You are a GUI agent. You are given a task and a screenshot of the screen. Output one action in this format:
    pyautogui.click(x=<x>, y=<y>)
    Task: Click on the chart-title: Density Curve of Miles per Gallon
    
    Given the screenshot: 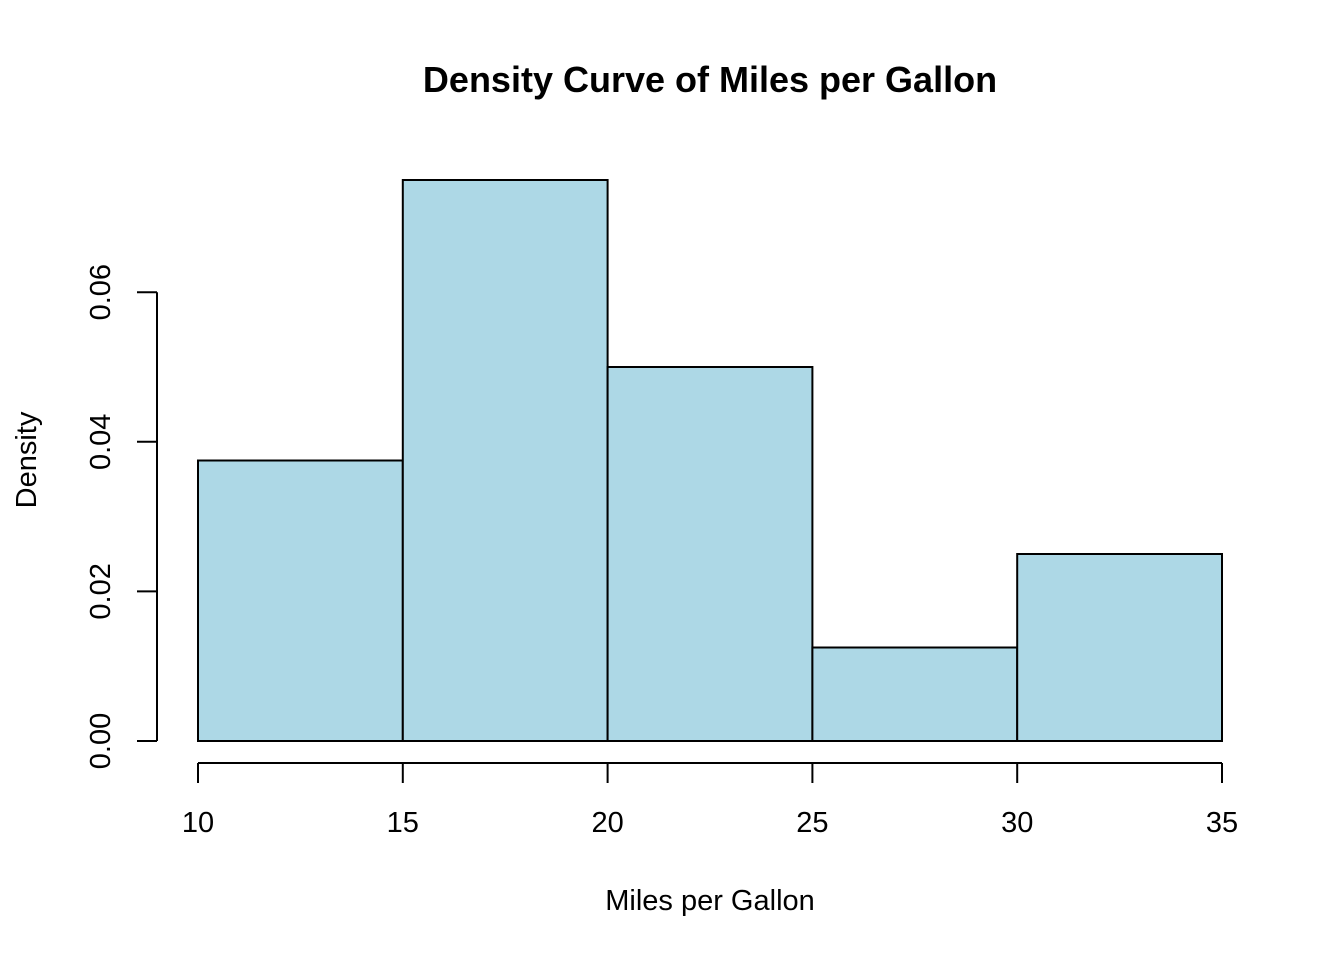 What is the action you would take?
    pyautogui.click(x=710, y=79)
    